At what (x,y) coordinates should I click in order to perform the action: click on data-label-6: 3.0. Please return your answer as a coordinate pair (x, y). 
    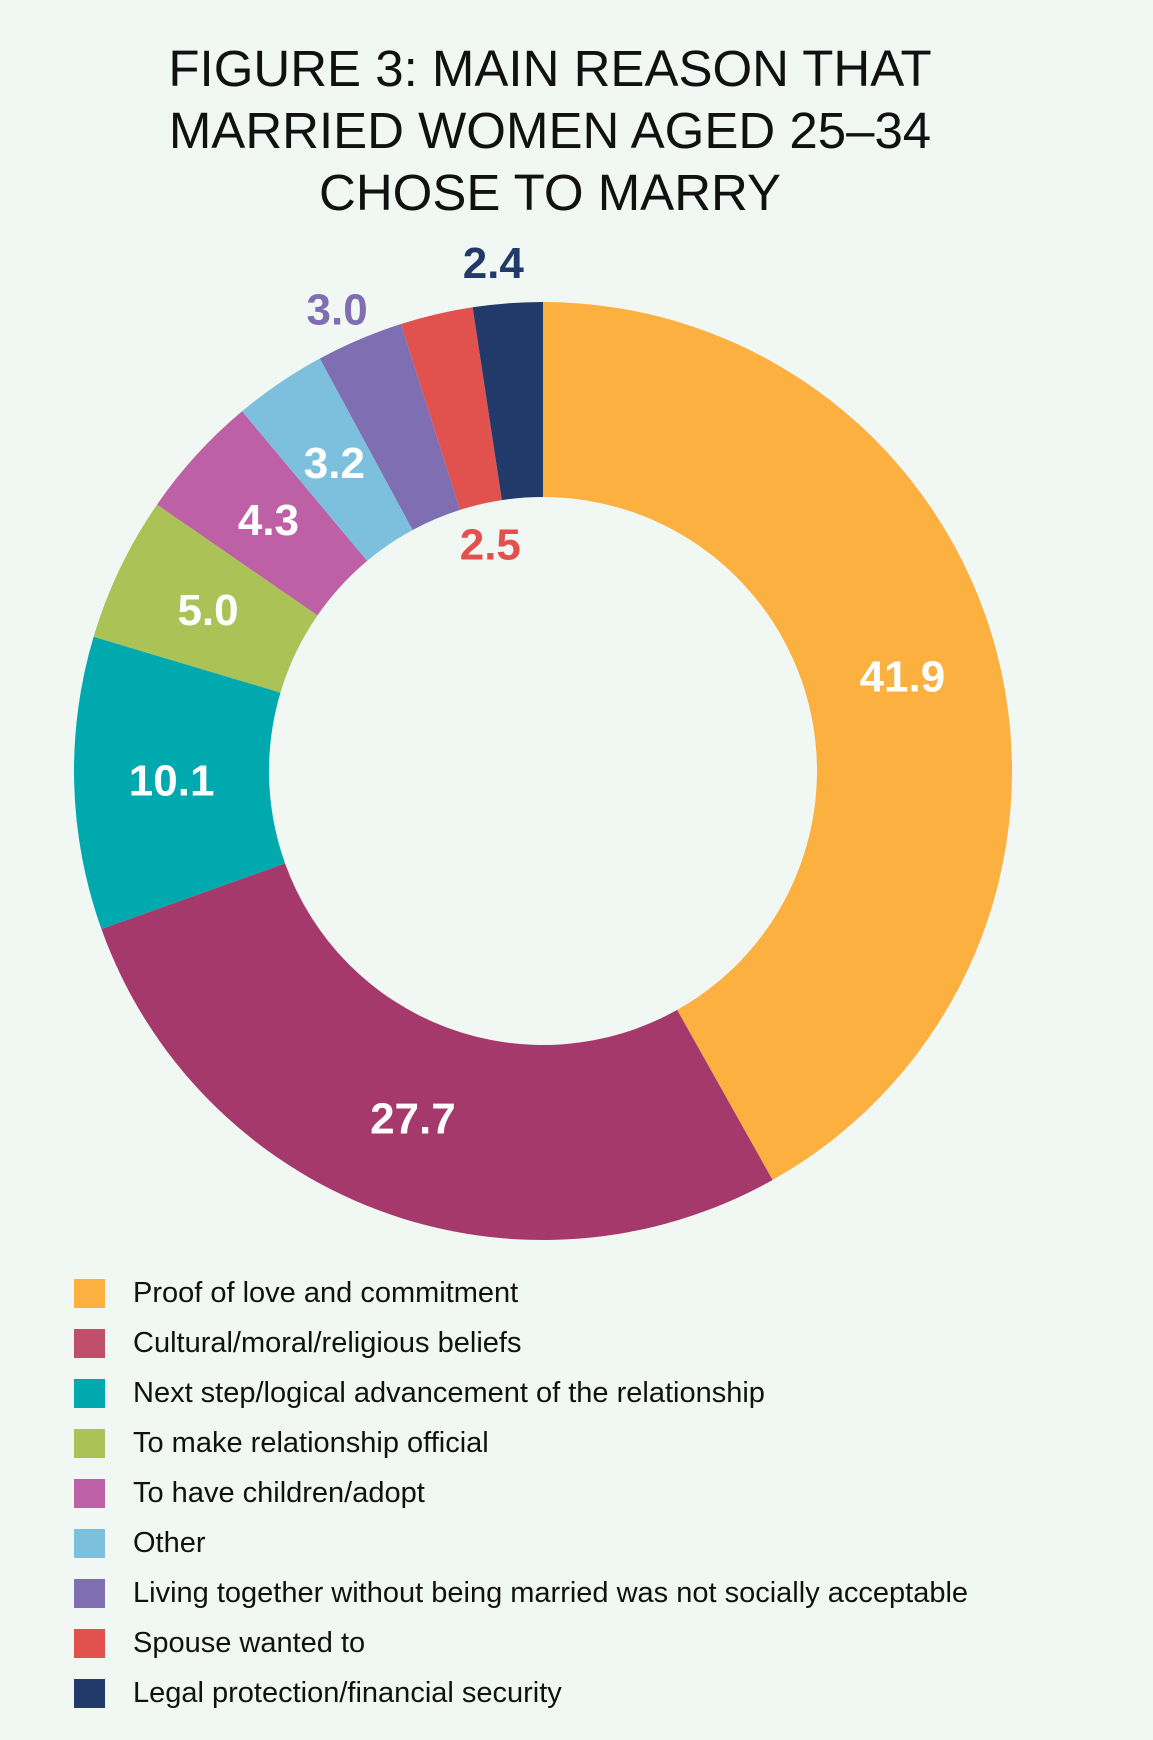
    Looking at the image, I should click on (337, 309).